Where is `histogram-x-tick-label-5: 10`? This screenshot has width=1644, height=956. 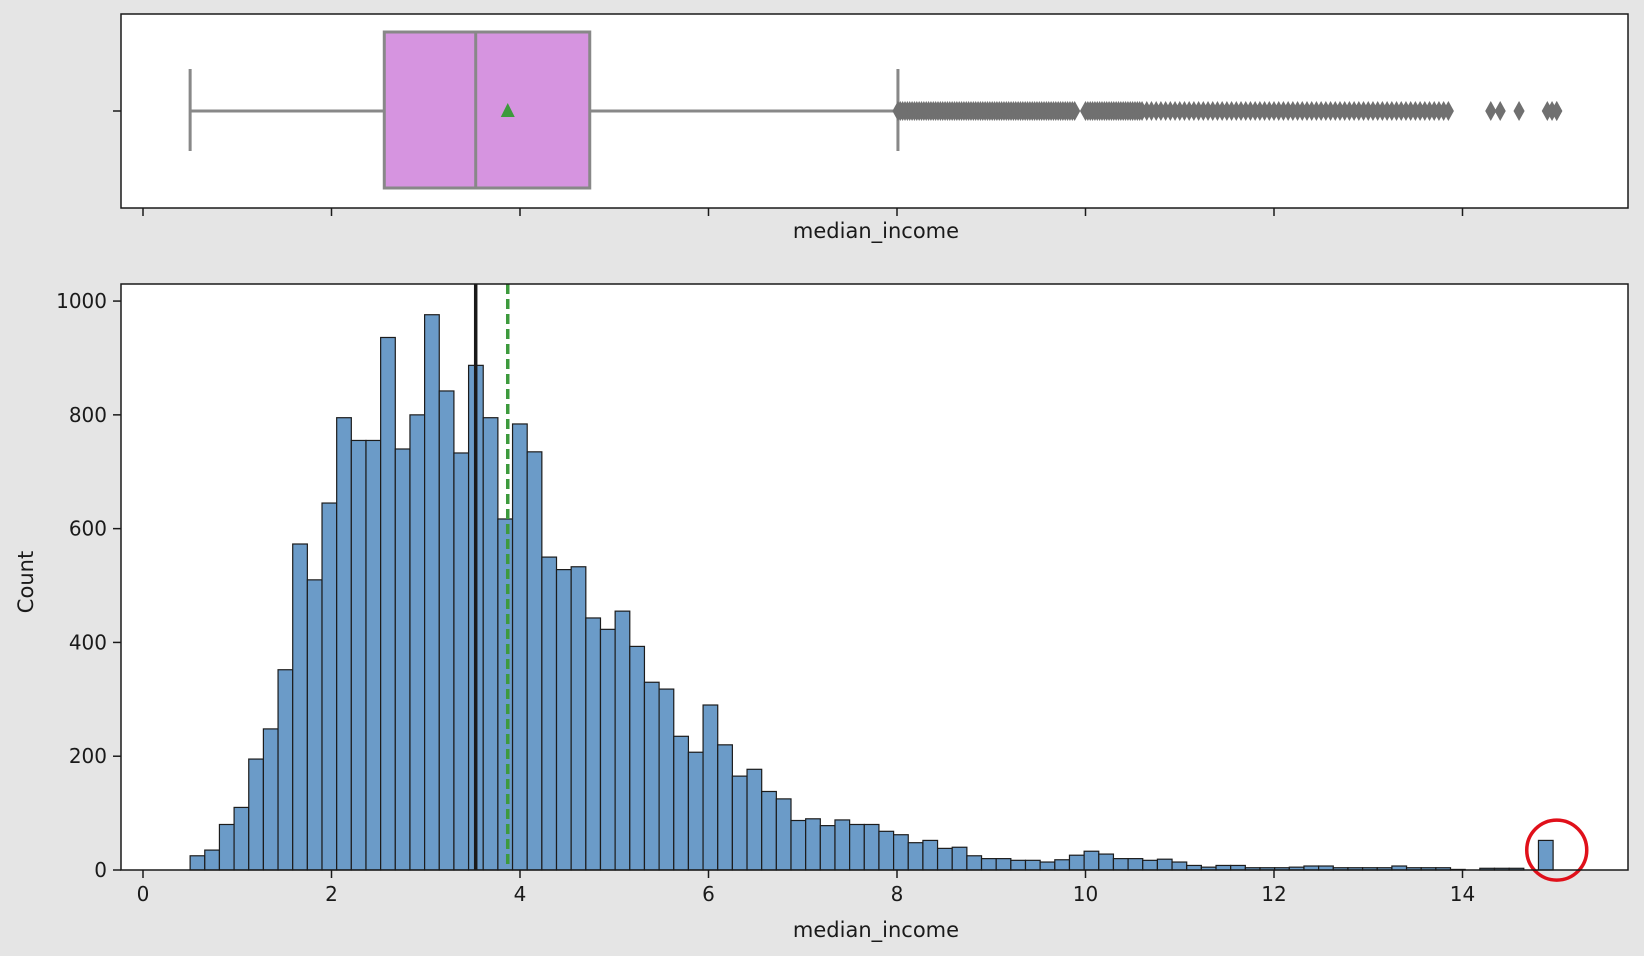
histogram-x-tick-label-5: 10 is located at coordinates (1085, 894).